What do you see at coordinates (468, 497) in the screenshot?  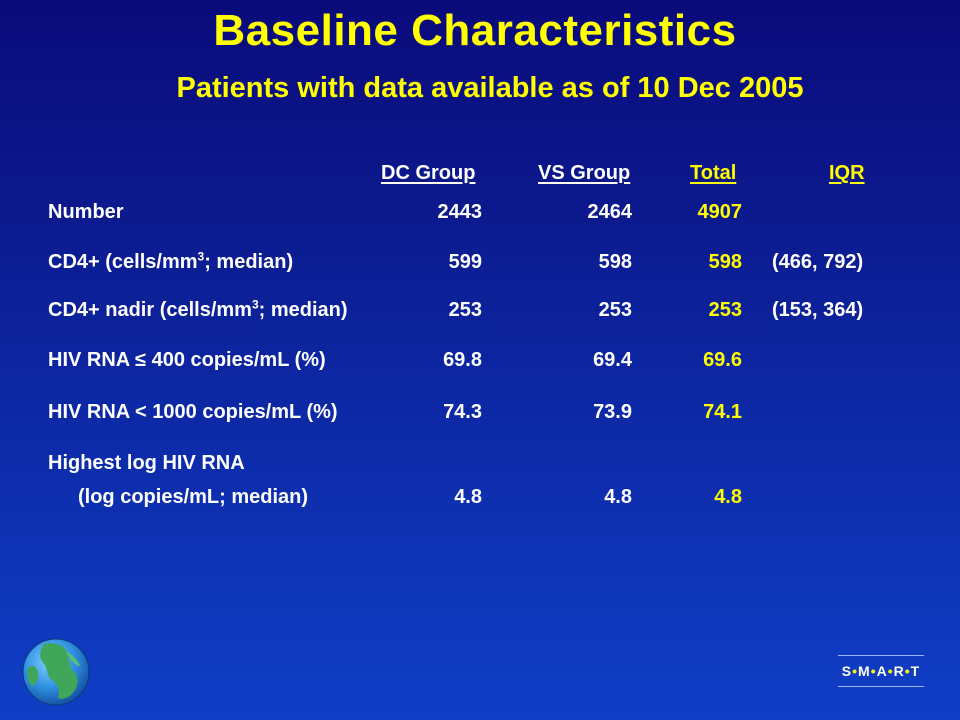 I see `cell-dc-highest-log: 4.8` at bounding box center [468, 497].